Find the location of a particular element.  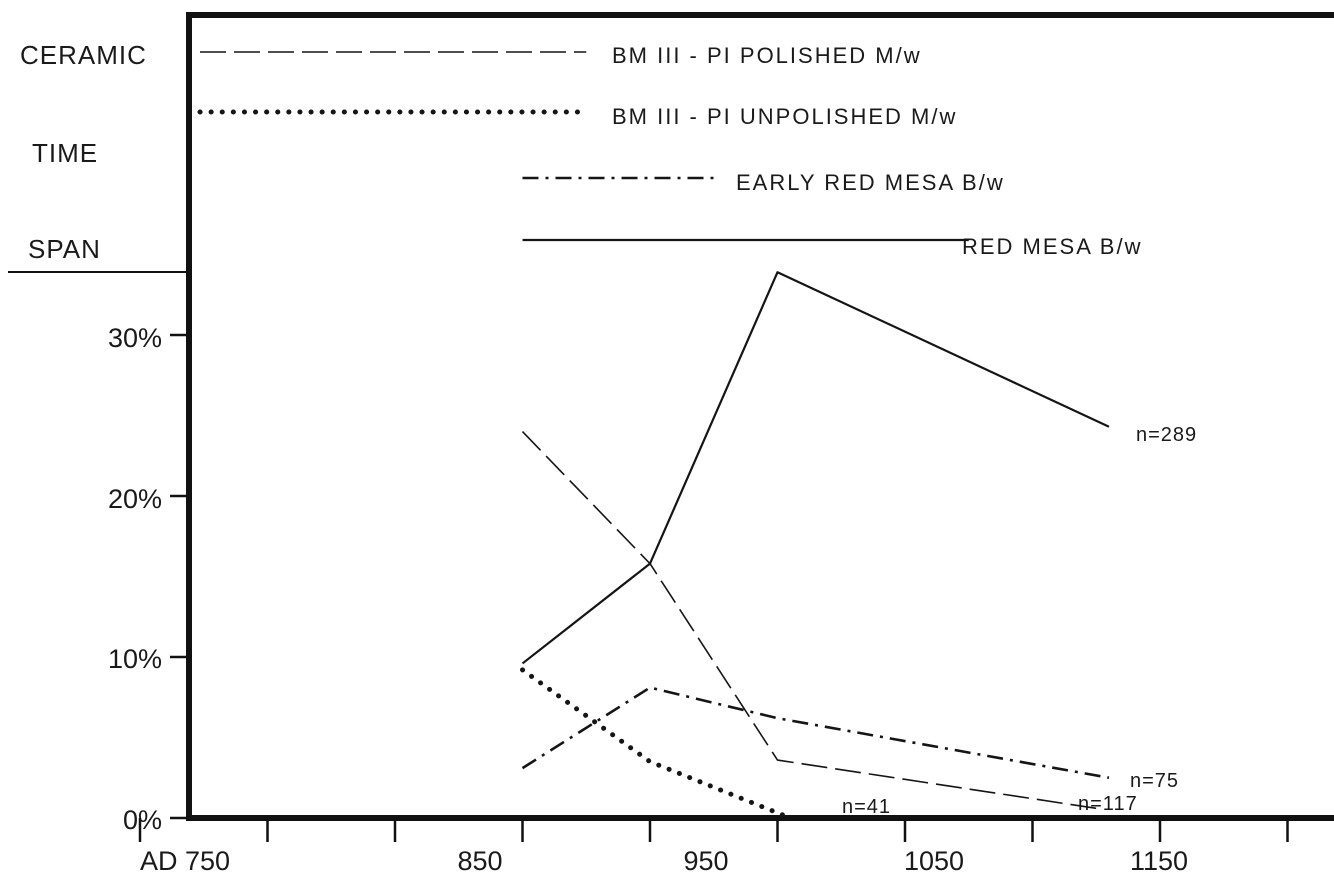

side-label-span: SPAN is located at coordinates (64, 249).